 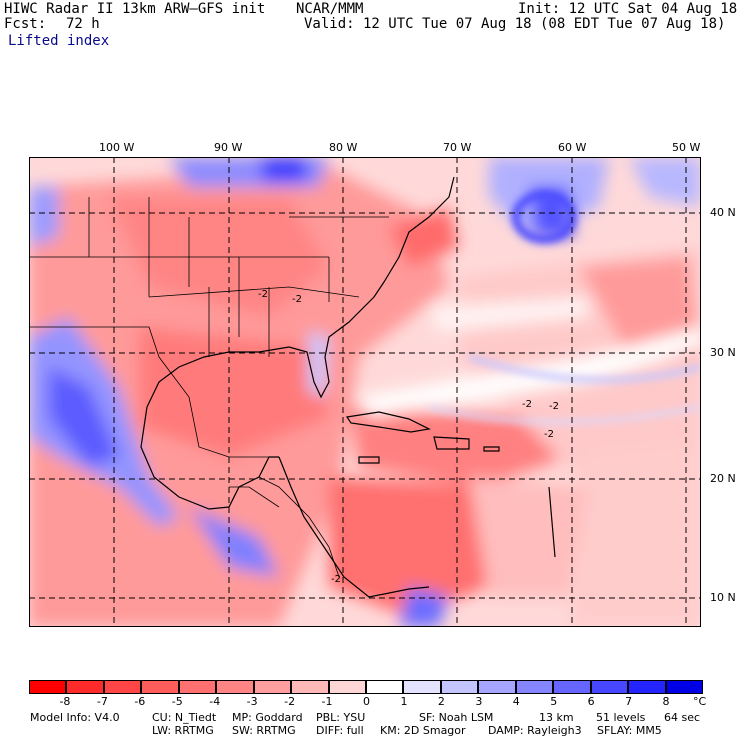 What do you see at coordinates (264, 730) in the screenshot?
I see `sw-scheme: SW: RRTMG` at bounding box center [264, 730].